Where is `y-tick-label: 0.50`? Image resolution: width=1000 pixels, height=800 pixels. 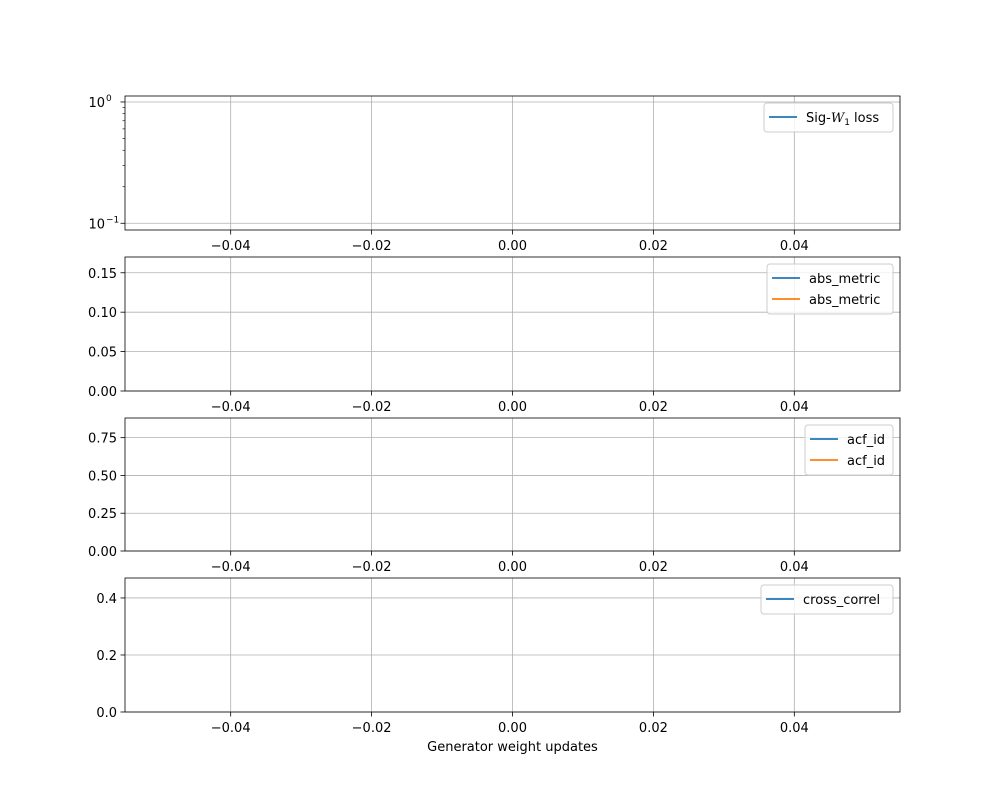 y-tick-label: 0.50 is located at coordinates (102, 476).